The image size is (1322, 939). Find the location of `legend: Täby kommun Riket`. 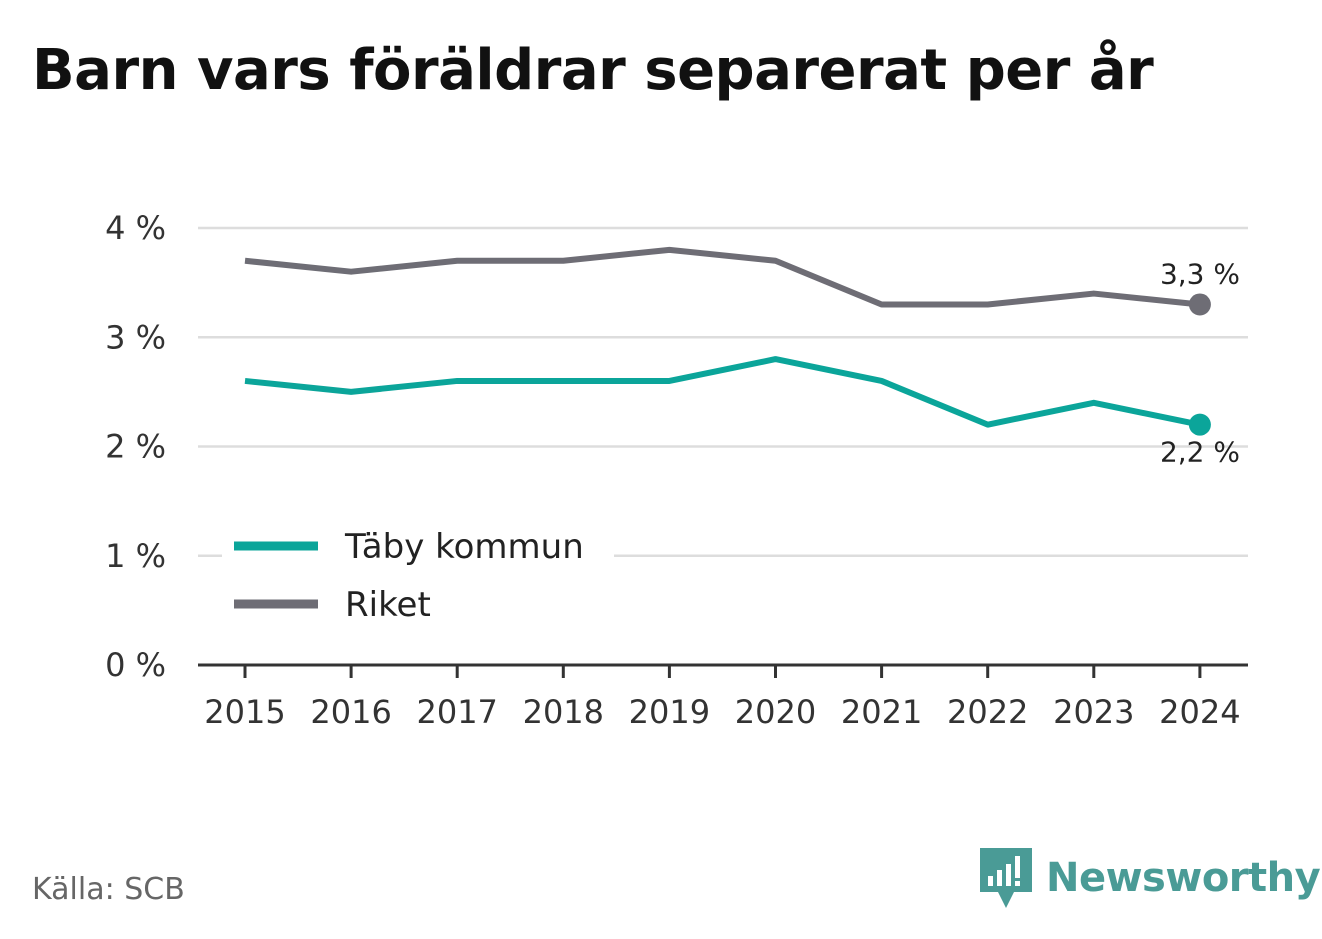

legend: Täby kommun Riket is located at coordinates (409, 576).